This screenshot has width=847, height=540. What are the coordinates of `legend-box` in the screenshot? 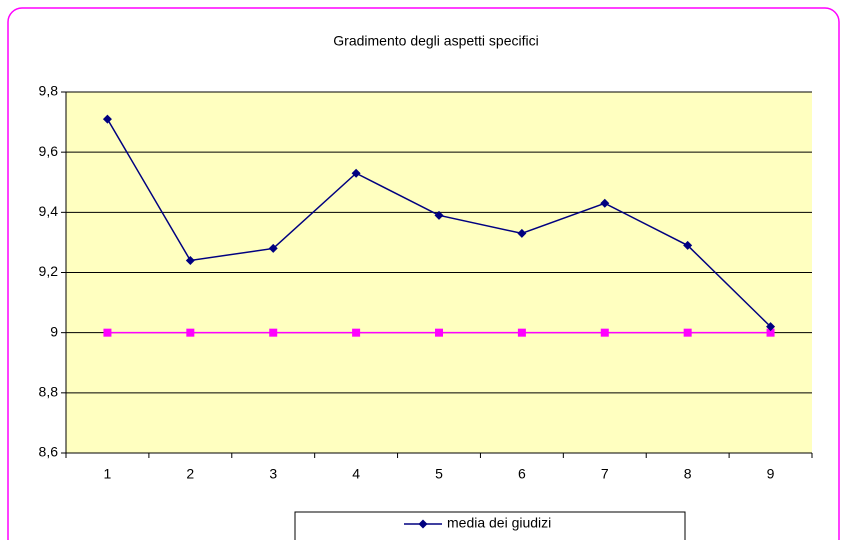 It's located at (490, 525).